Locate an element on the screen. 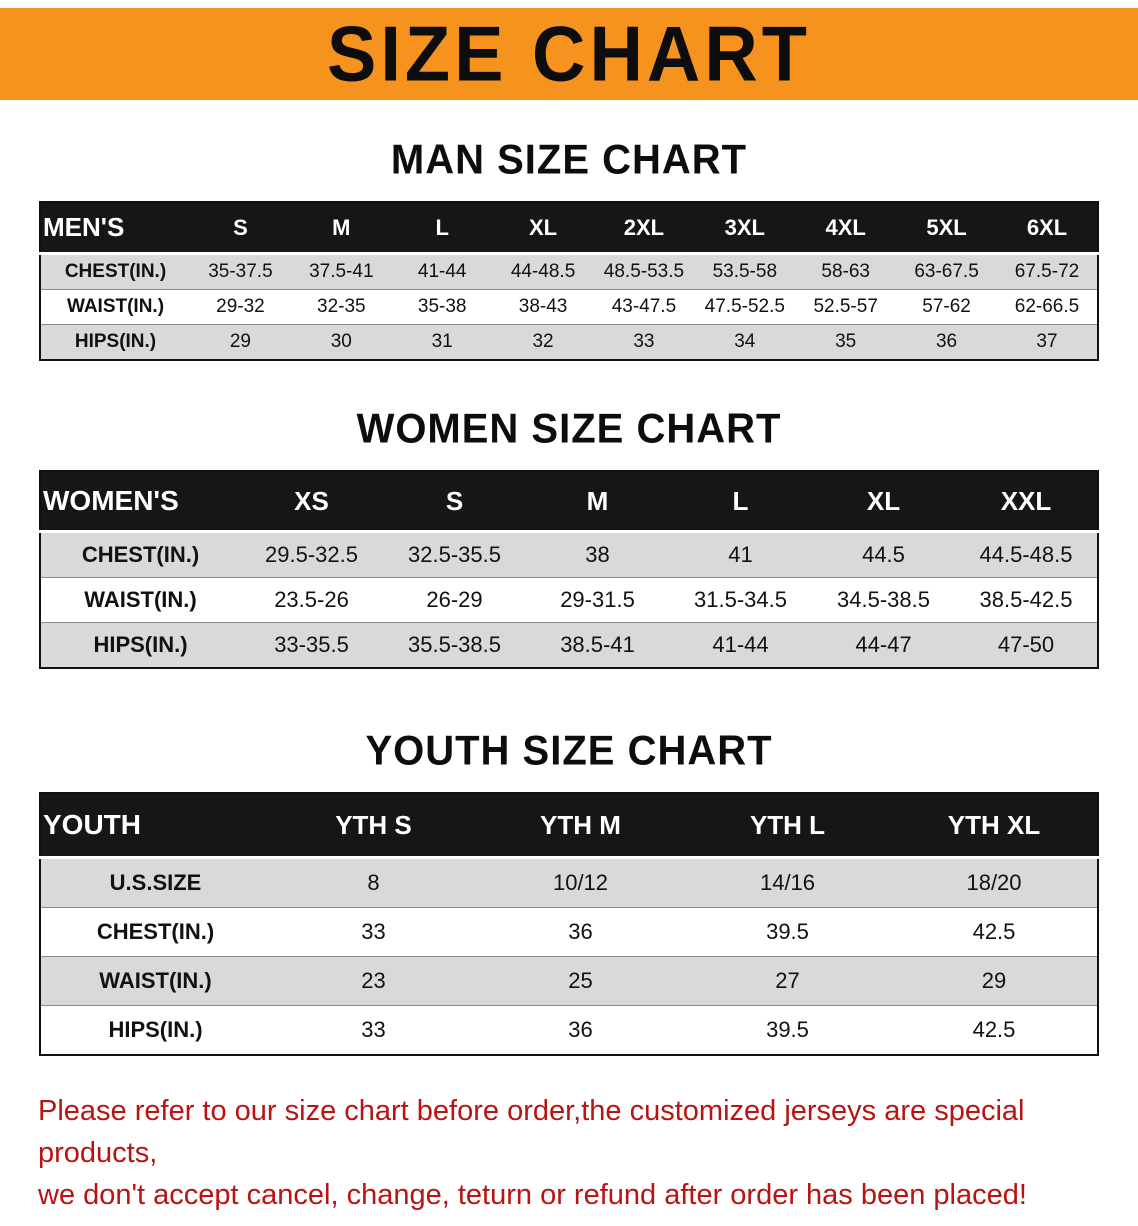 This screenshot has height=1226, width=1138. youth-table-row: U.S.SIZE 8 10/12 14/16 18/20 is located at coordinates (569, 882).